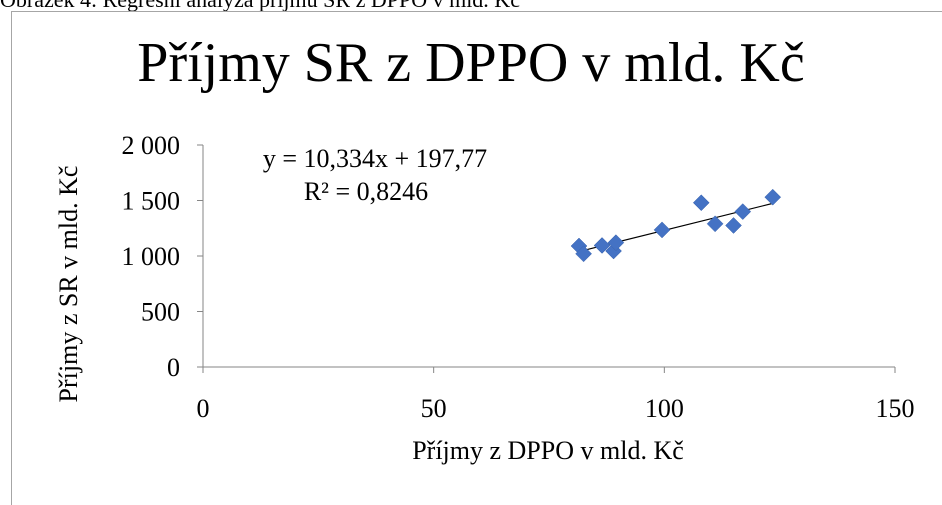 The image size is (942, 505). Describe the element at coordinates (203, 408) in the screenshot. I see `x-tick-label: 0` at that location.